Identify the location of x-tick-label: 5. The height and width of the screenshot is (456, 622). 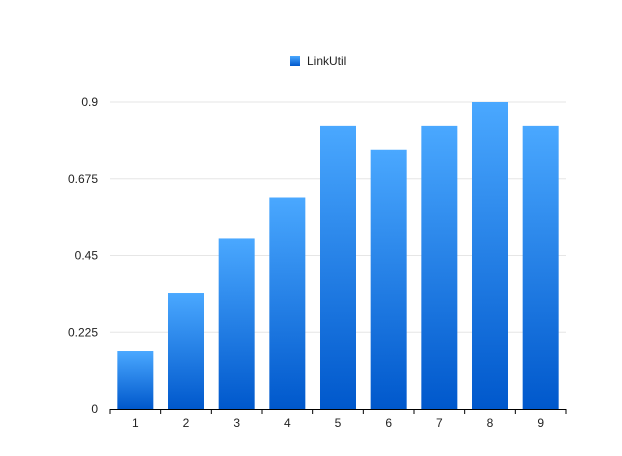
(338, 423).